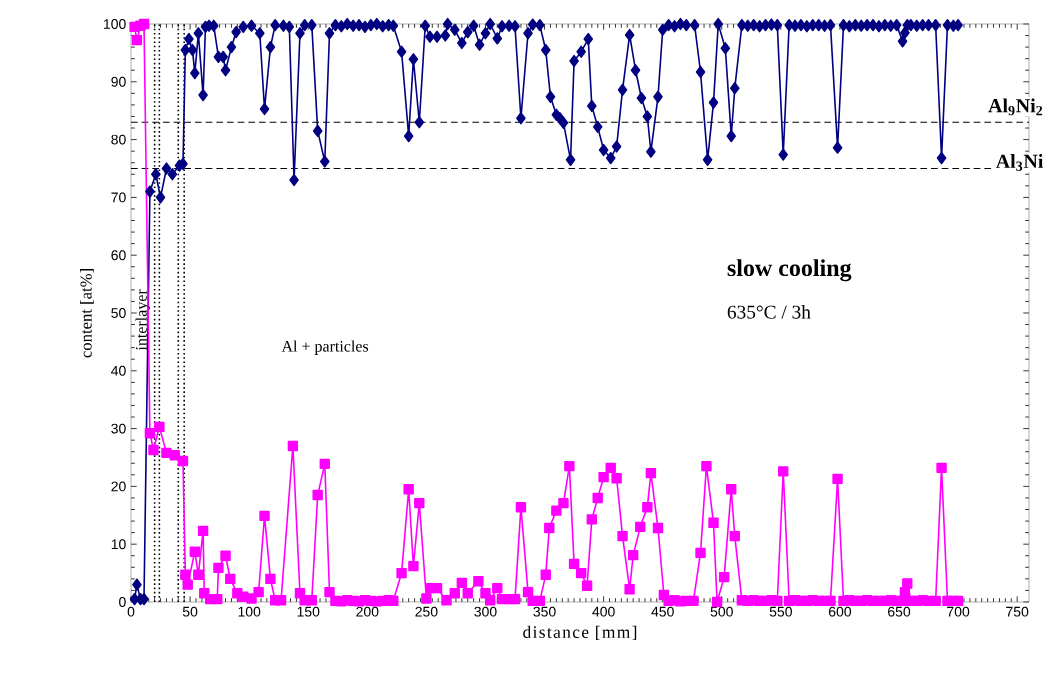 The height and width of the screenshot is (698, 1053). Describe the element at coordinates (118, 313) in the screenshot. I see `y-tick-label: 50` at that location.